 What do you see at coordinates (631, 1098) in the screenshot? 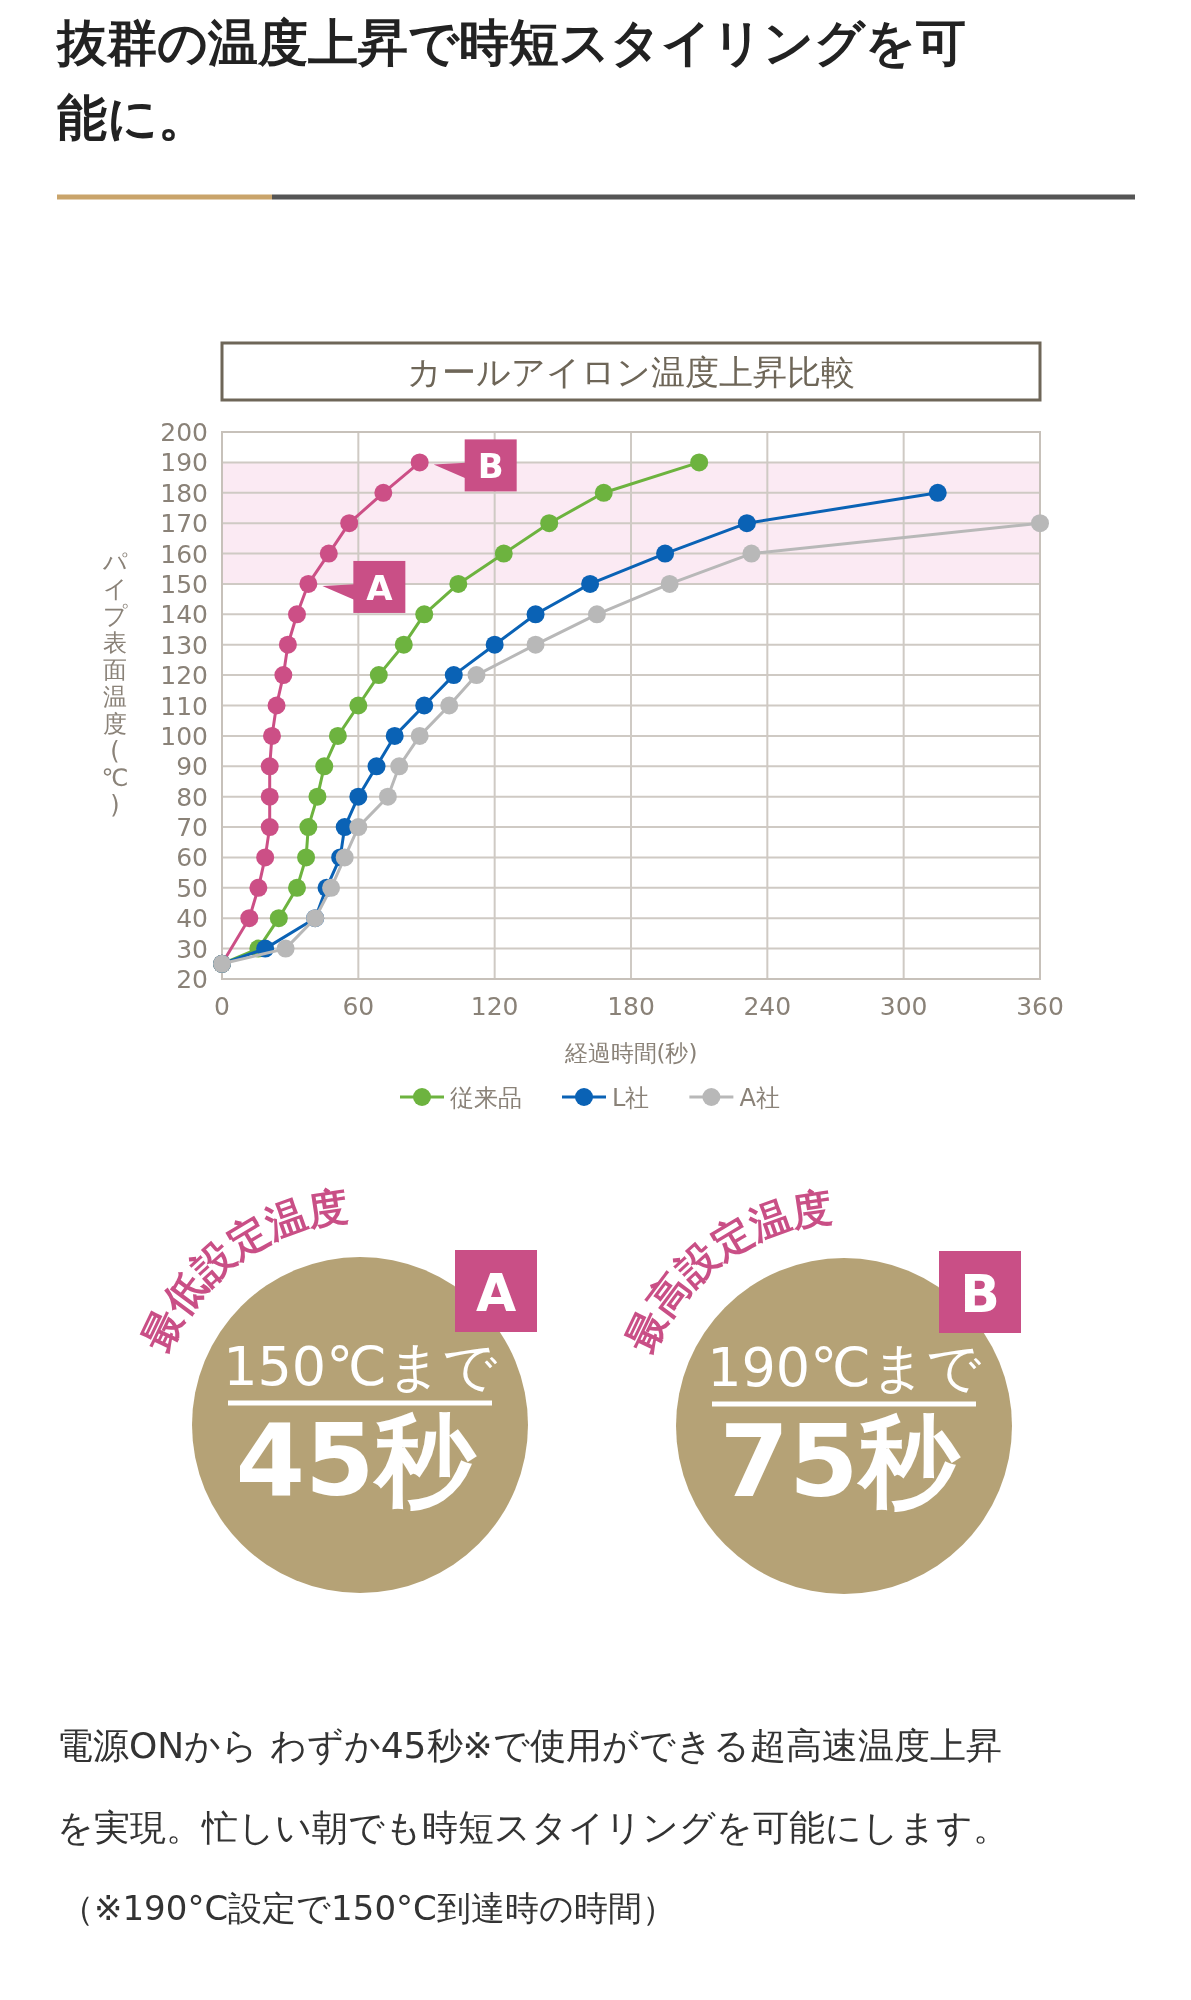
I see `legend-label: L社` at bounding box center [631, 1098].